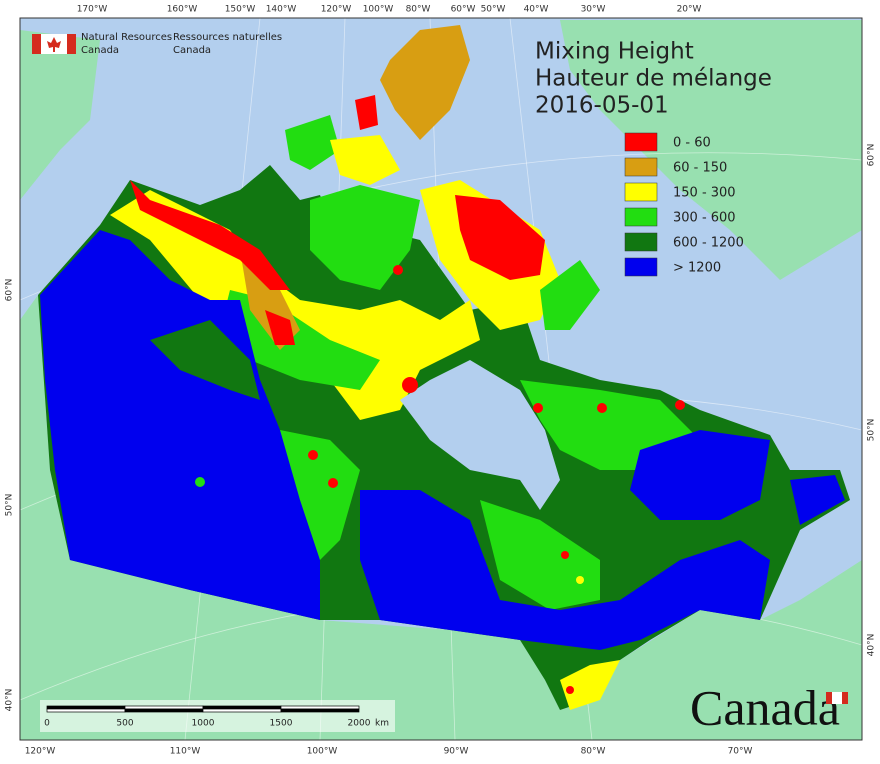 The image size is (880, 764). I want to click on wordmark: Canada, so click(769, 707).